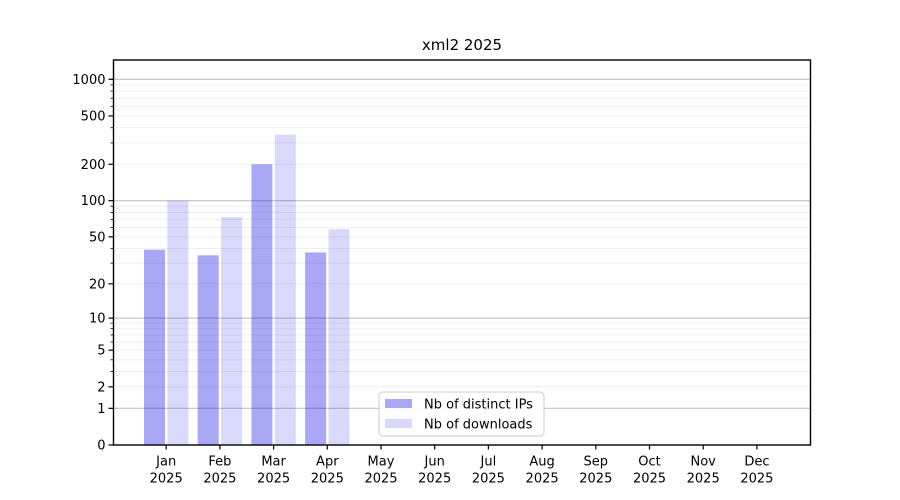 The image size is (900, 500). What do you see at coordinates (704, 462) in the screenshot?
I see `x-tick-label-month: Nov` at bounding box center [704, 462].